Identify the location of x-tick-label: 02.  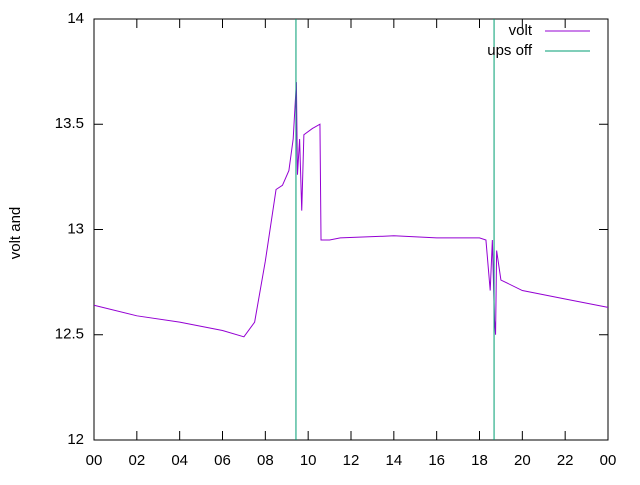
(136, 460).